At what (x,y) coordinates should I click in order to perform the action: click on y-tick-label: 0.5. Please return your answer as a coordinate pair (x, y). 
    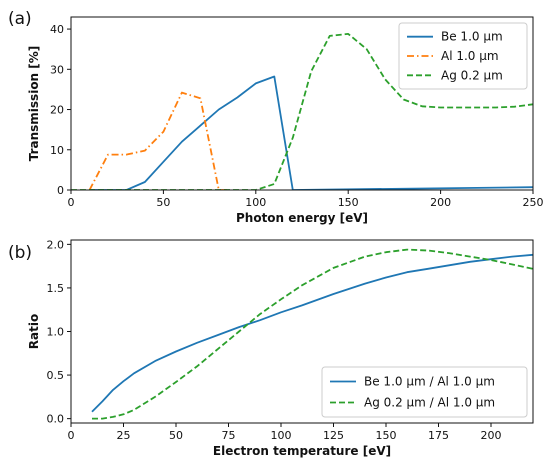
    Looking at the image, I should click on (56, 375).